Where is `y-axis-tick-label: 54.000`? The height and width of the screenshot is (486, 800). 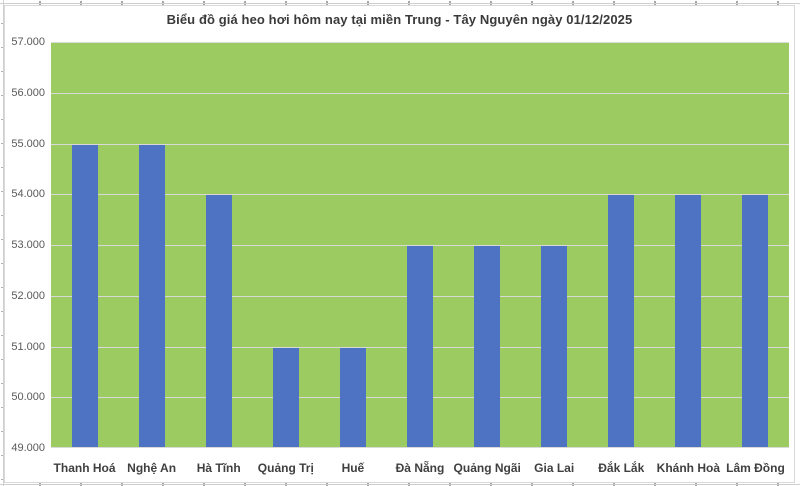
y-axis-tick-label: 54.000 is located at coordinates (28, 194).